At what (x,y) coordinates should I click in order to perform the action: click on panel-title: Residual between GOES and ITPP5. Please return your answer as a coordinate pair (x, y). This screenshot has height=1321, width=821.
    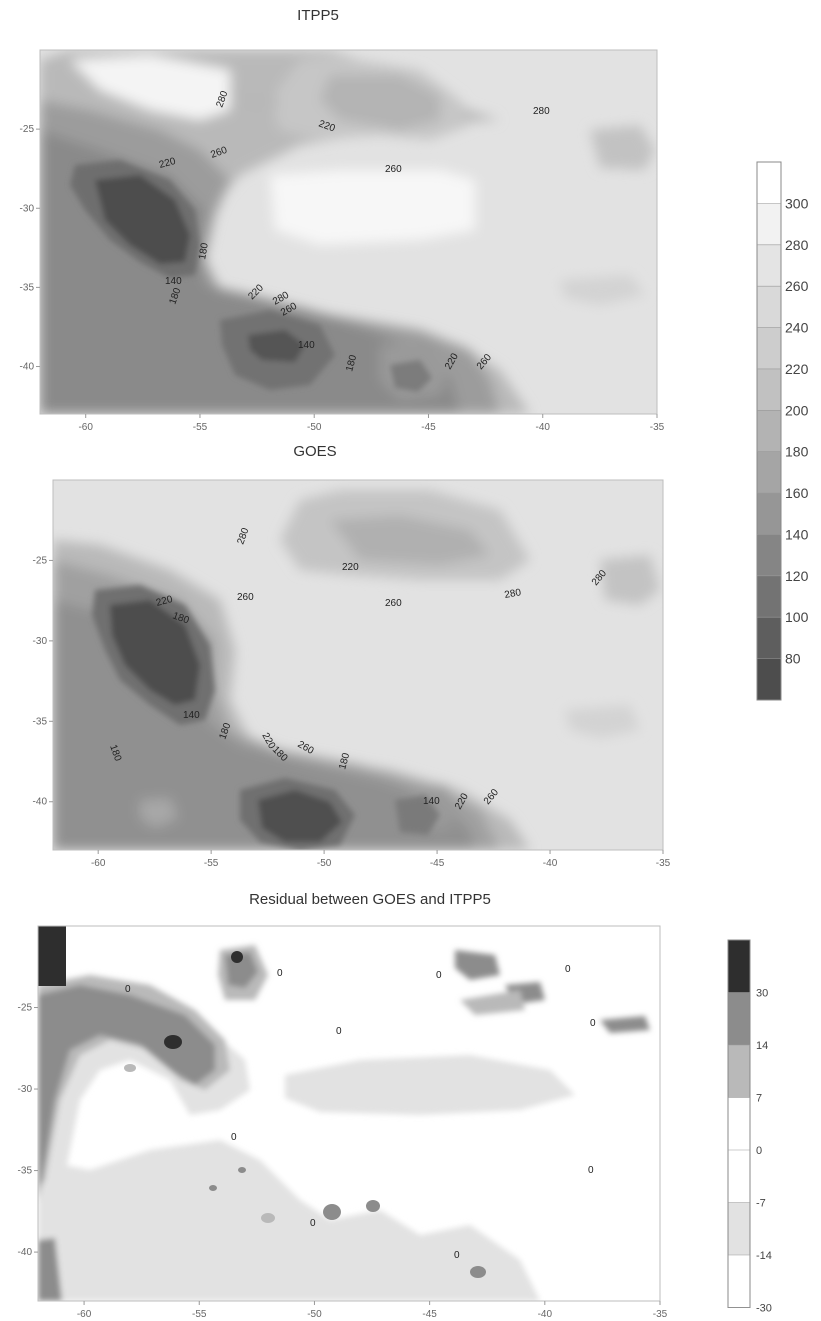
    Looking at the image, I should click on (370, 899).